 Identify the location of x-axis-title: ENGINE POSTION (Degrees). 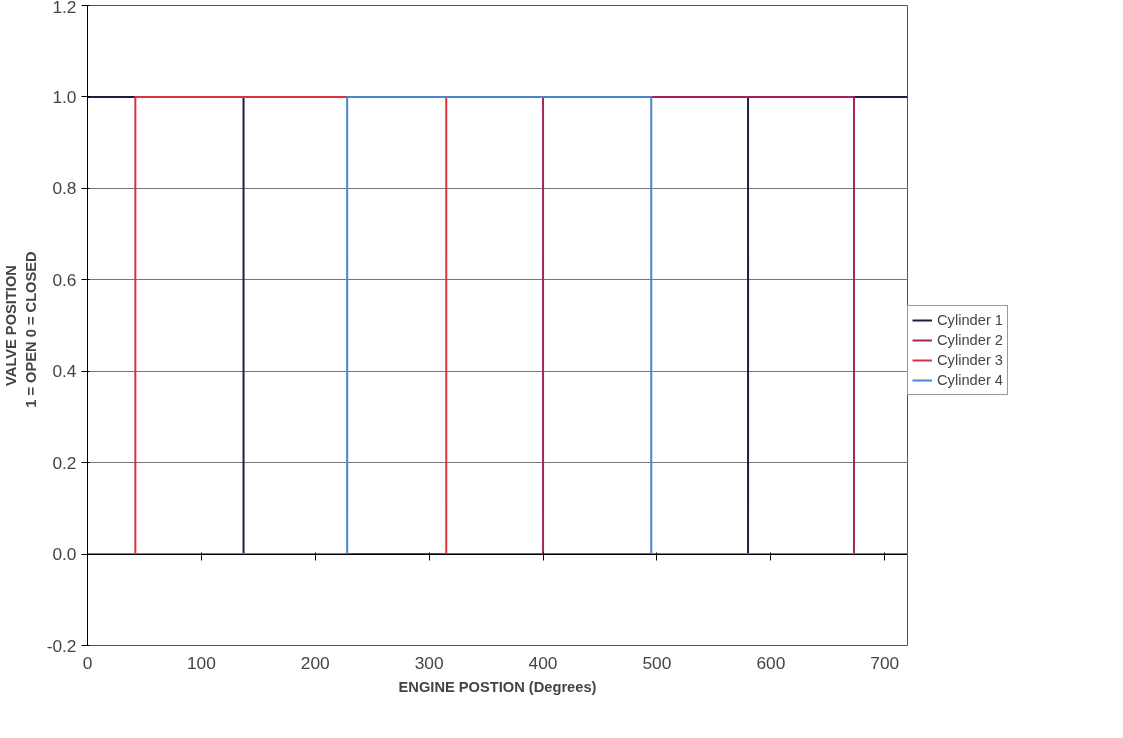
(497, 686).